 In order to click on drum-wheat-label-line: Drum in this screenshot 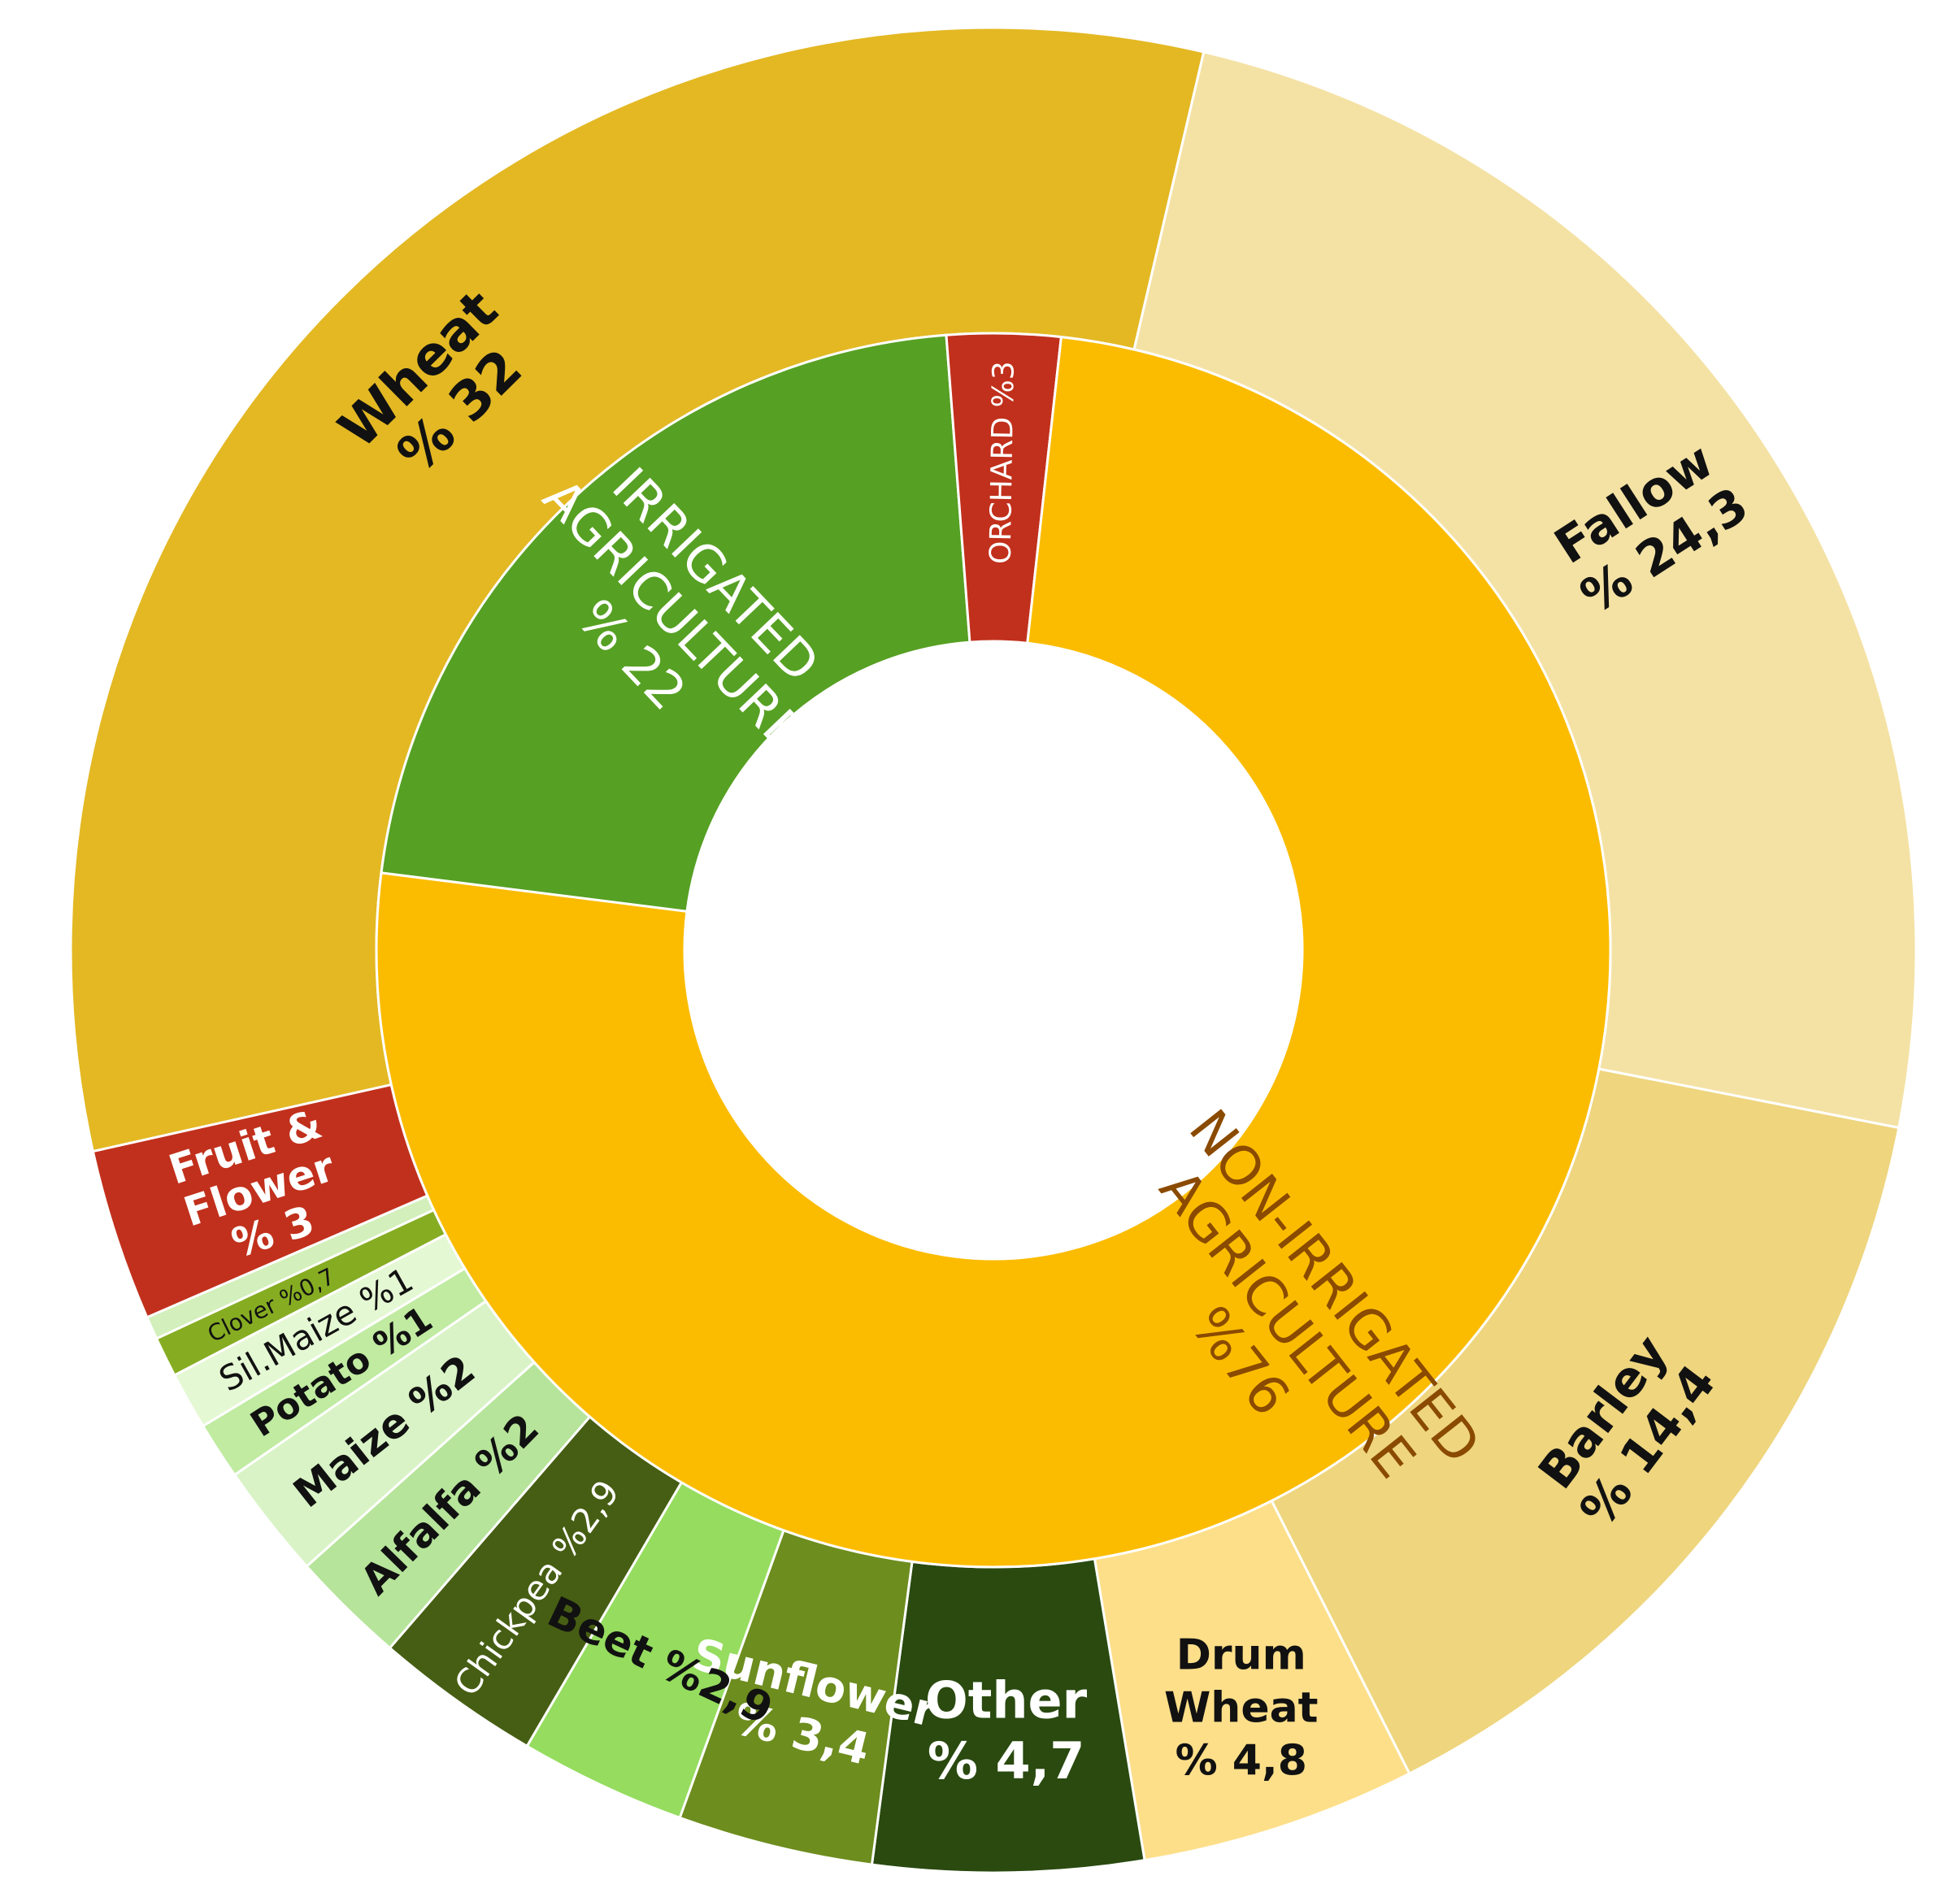, I will do `click(1241, 1655)`.